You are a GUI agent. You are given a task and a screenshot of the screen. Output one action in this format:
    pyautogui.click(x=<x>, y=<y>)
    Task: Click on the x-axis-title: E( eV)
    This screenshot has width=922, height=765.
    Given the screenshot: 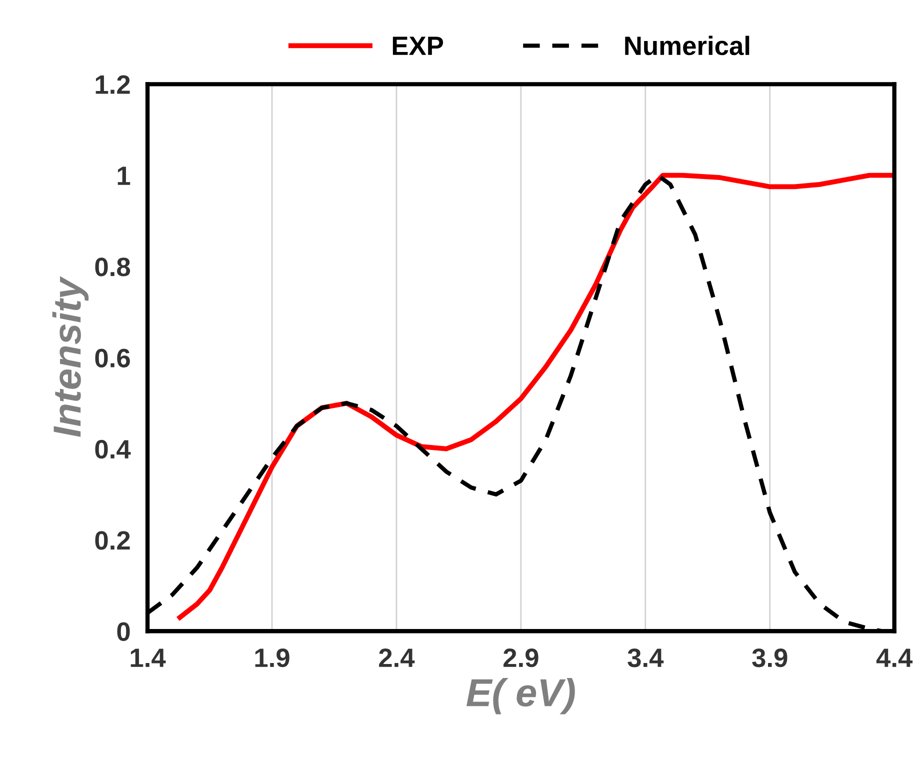 What is the action you would take?
    pyautogui.click(x=520, y=696)
    